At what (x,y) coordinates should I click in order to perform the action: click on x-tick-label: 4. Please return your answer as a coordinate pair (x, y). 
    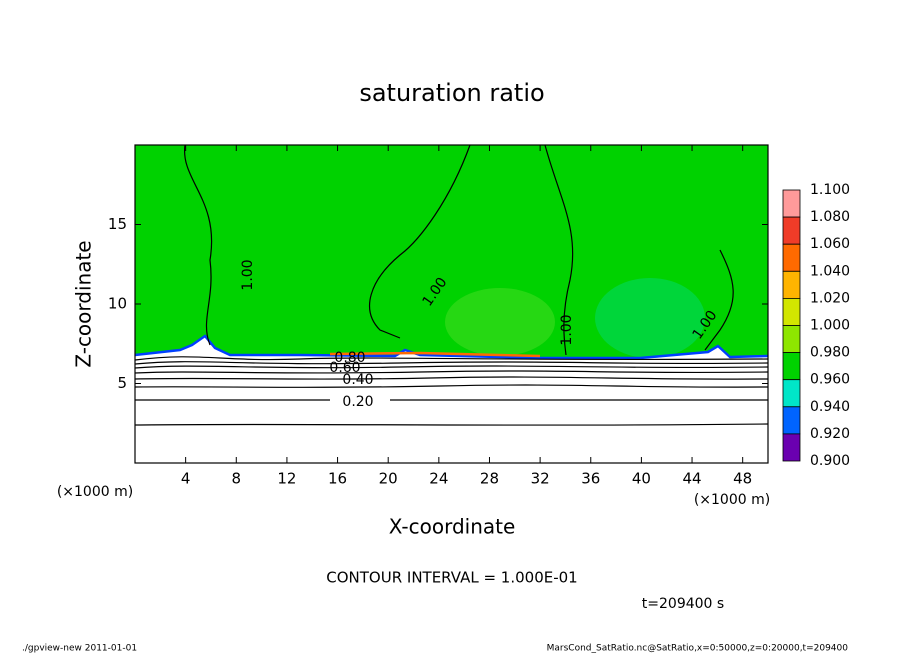
    Looking at the image, I should click on (186, 479).